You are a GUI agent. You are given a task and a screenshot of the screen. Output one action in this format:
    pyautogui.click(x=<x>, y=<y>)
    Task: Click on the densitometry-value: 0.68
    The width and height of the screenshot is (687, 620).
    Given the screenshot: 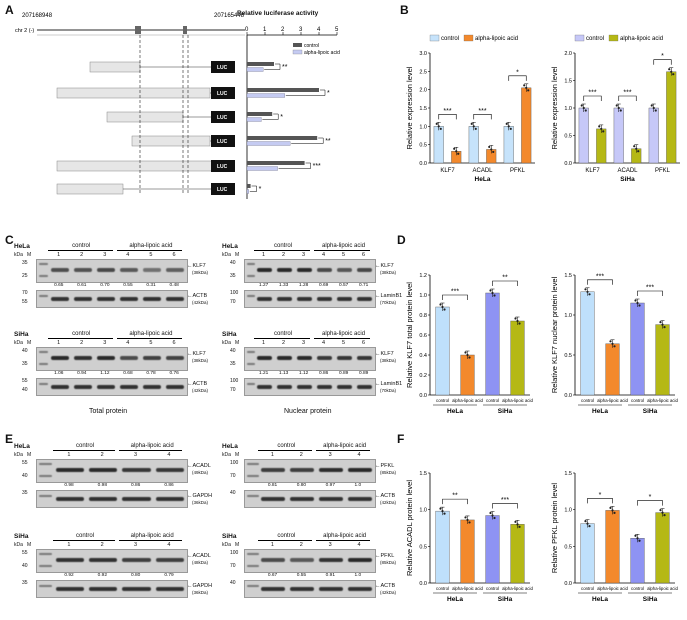 What is the action you would take?
    pyautogui.click(x=128, y=373)
    